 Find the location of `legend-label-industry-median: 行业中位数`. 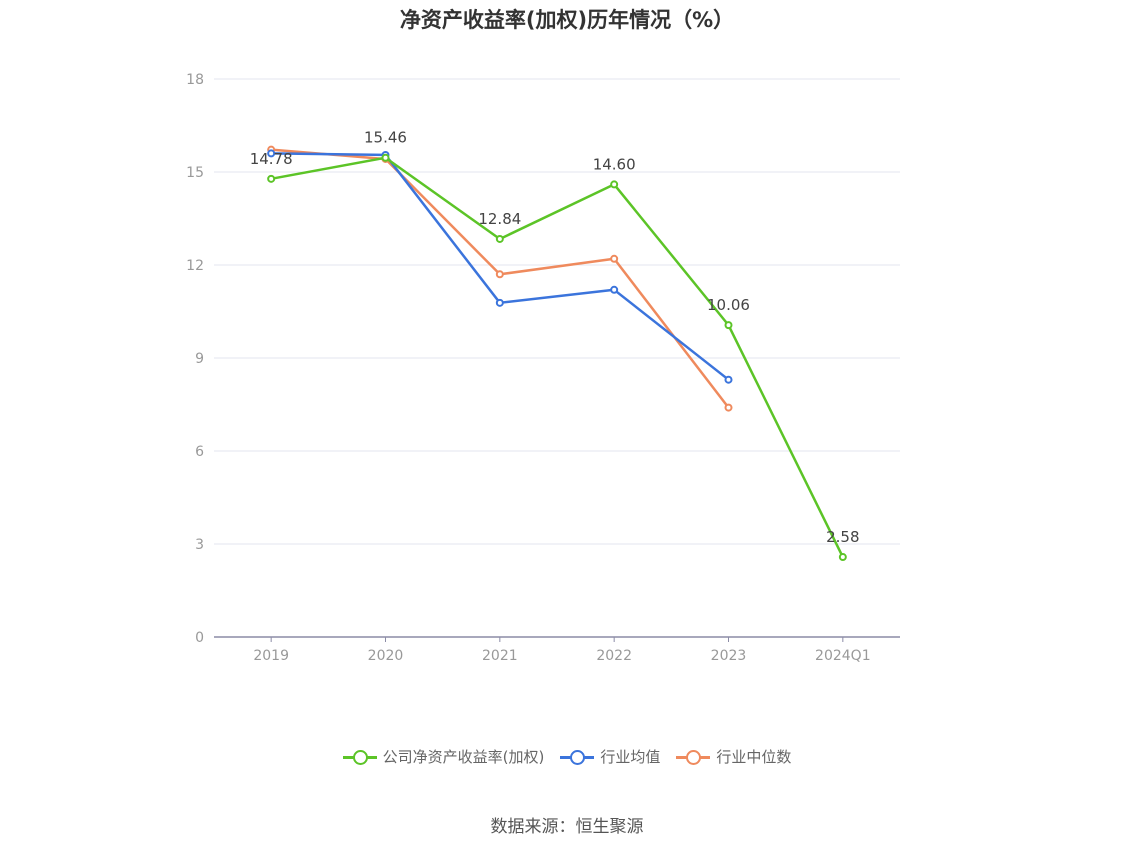

legend-label-industry-median: 行业中位数 is located at coordinates (754, 757).